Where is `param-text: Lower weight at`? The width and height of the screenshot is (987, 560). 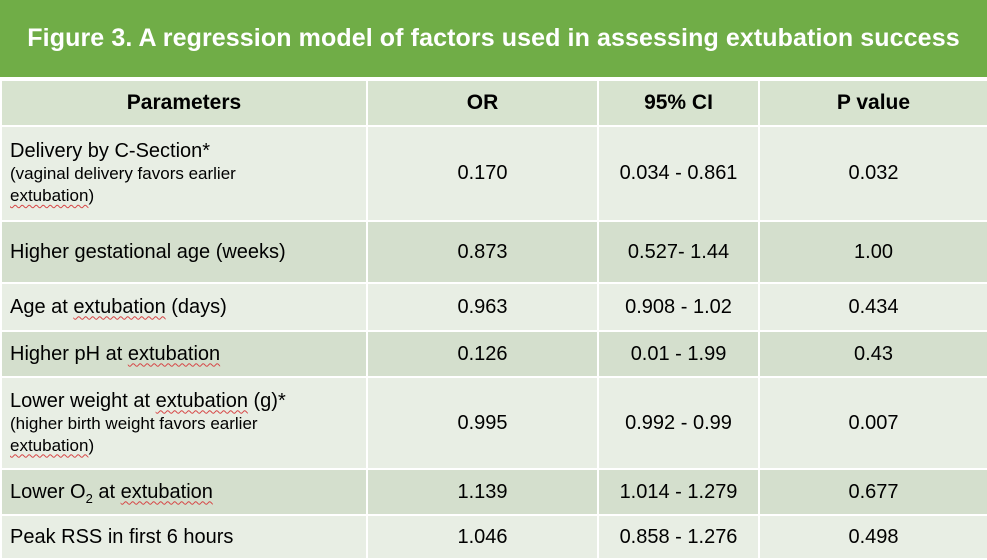
param-text: Lower weight at is located at coordinates (83, 400).